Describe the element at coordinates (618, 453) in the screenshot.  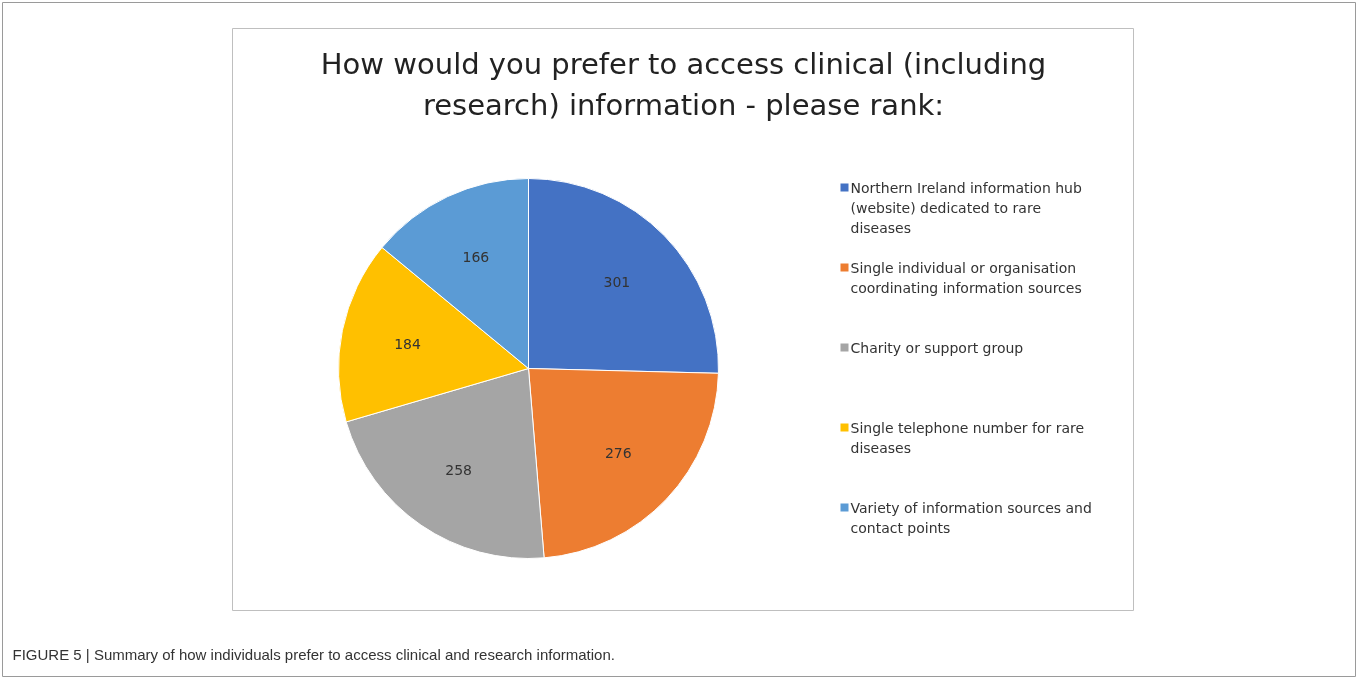
I see `data-label: 276` at that location.